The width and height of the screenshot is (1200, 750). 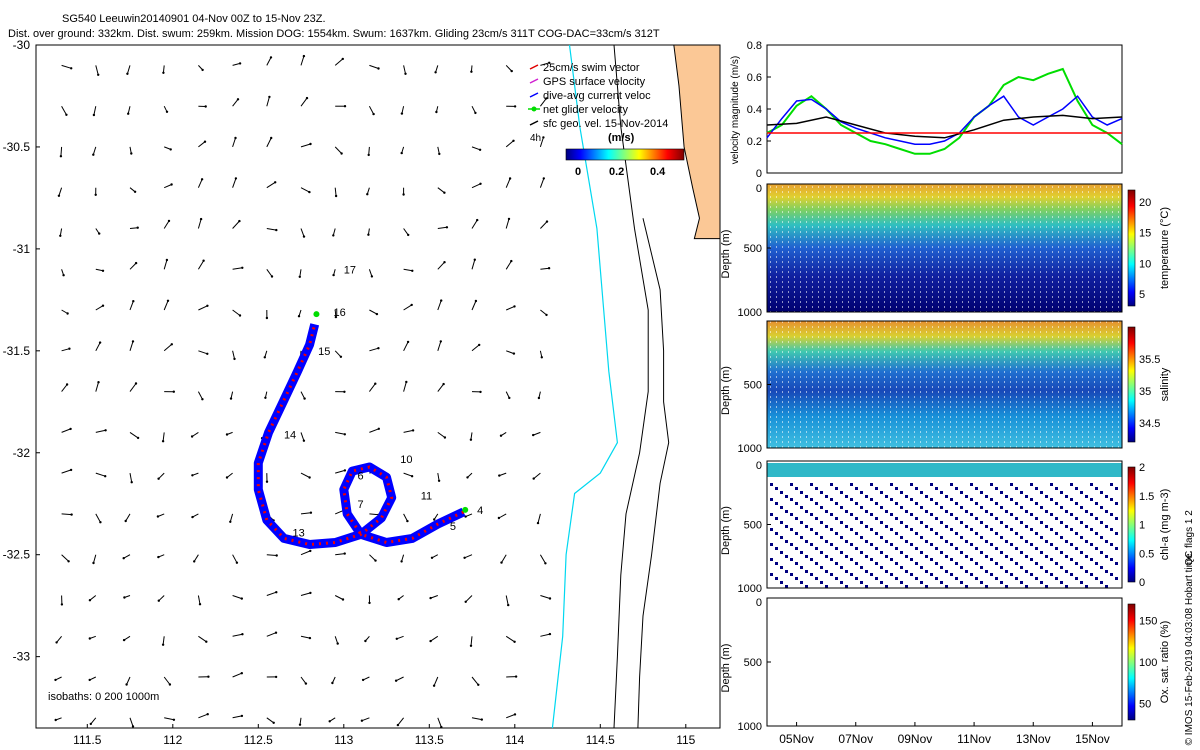 I want to click on day-label: 5, so click(x=453, y=527).